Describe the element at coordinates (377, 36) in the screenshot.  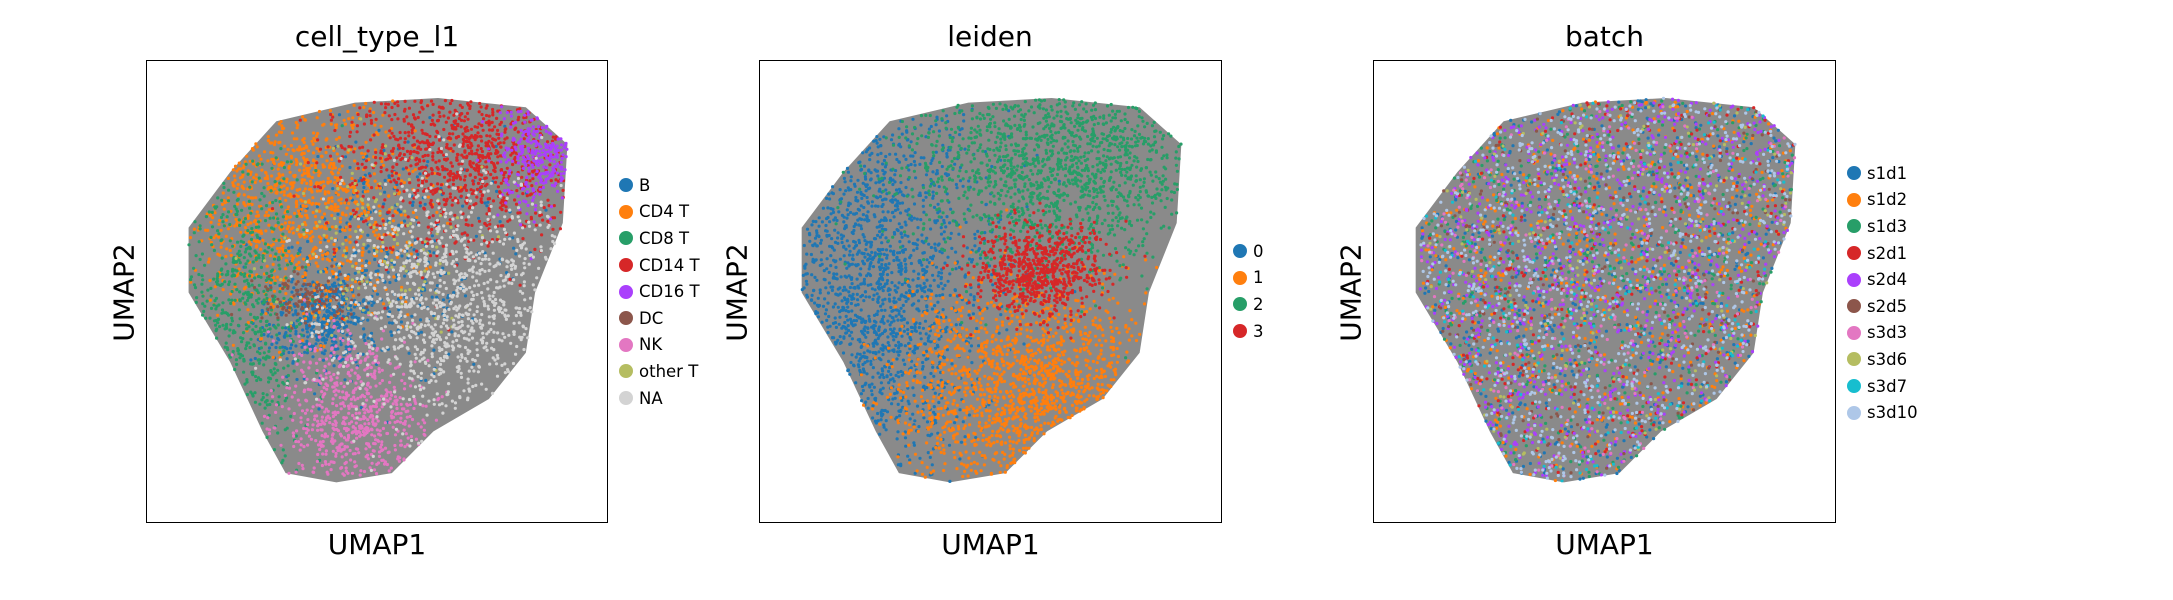
I see `chart-title: cell_type_l1` at that location.